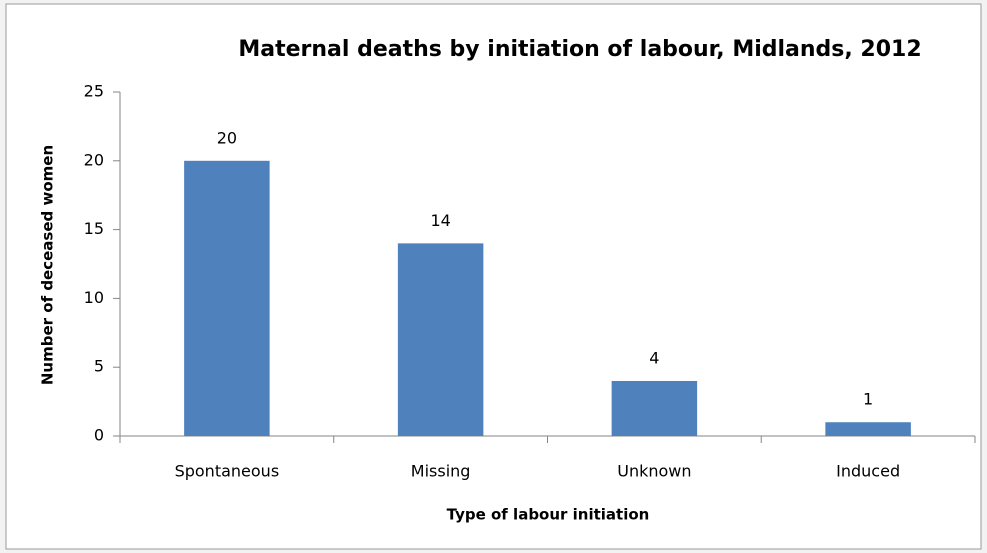  What do you see at coordinates (99, 435) in the screenshot?
I see `y-tick-label: 0` at bounding box center [99, 435].